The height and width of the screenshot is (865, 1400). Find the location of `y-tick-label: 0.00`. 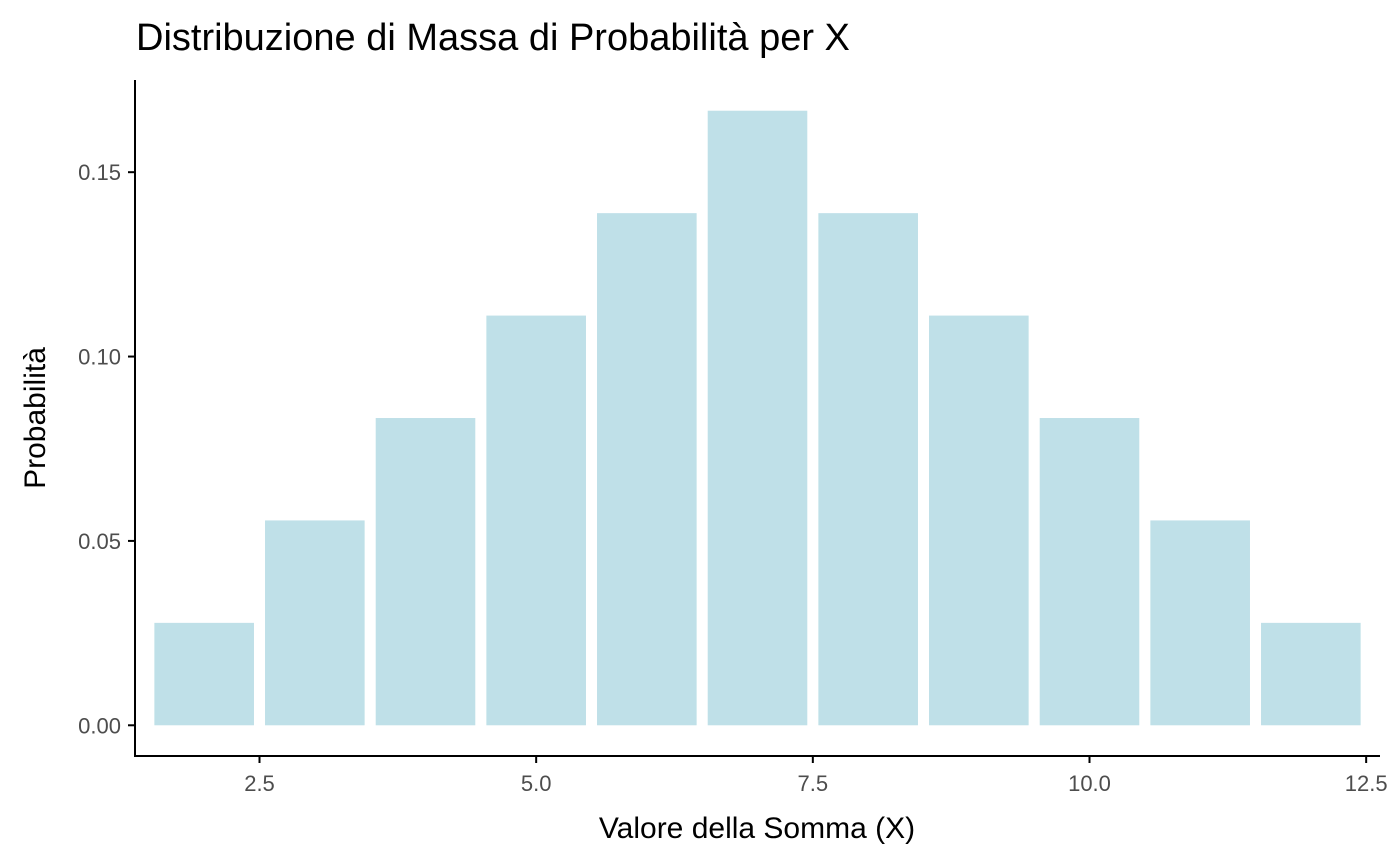

y-tick-label: 0.00 is located at coordinates (99, 725).